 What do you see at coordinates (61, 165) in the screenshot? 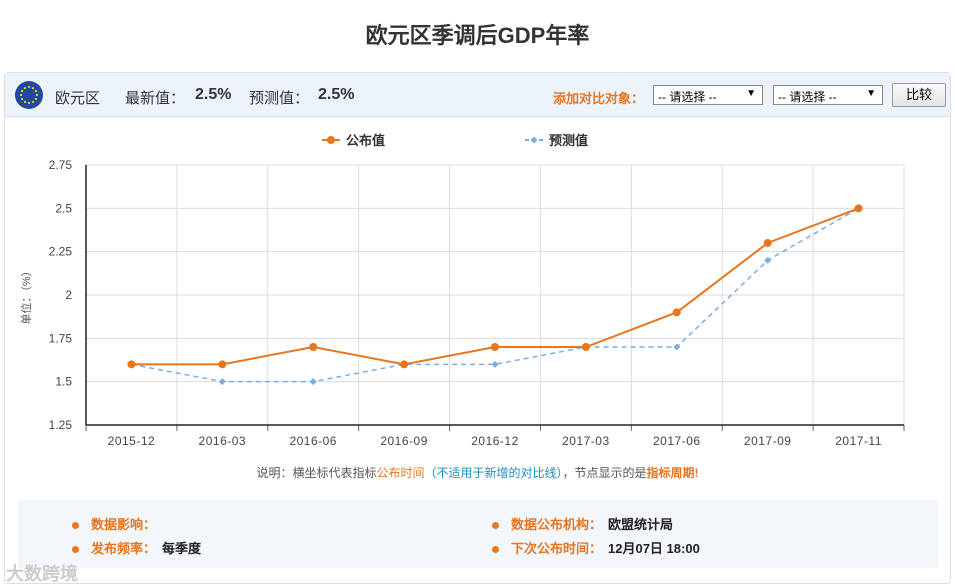
I see `y-tick-label: 2.75` at bounding box center [61, 165].